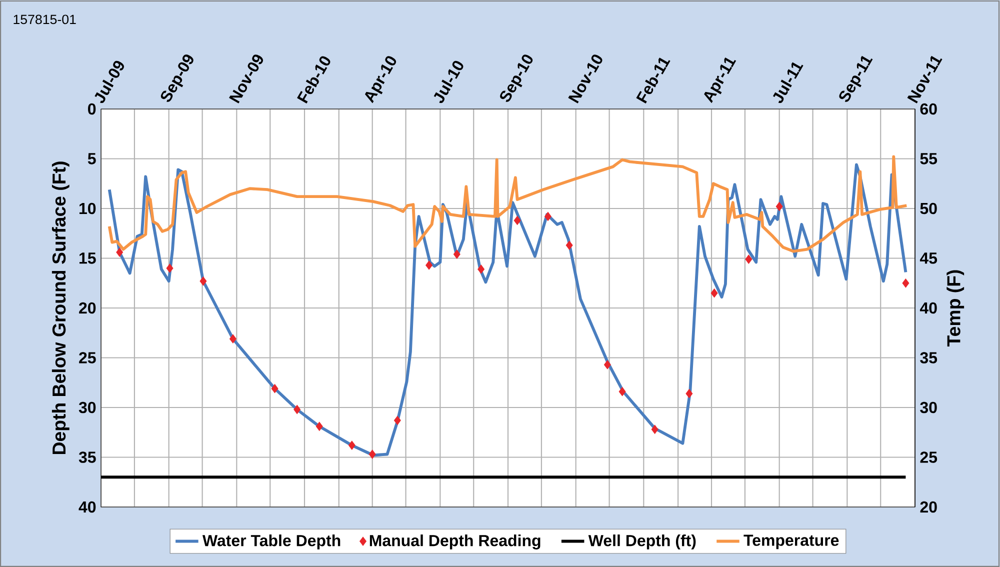 Image resolution: width=1000 pixels, height=567 pixels. I want to click on y-tick-label: 40, so click(87, 507).